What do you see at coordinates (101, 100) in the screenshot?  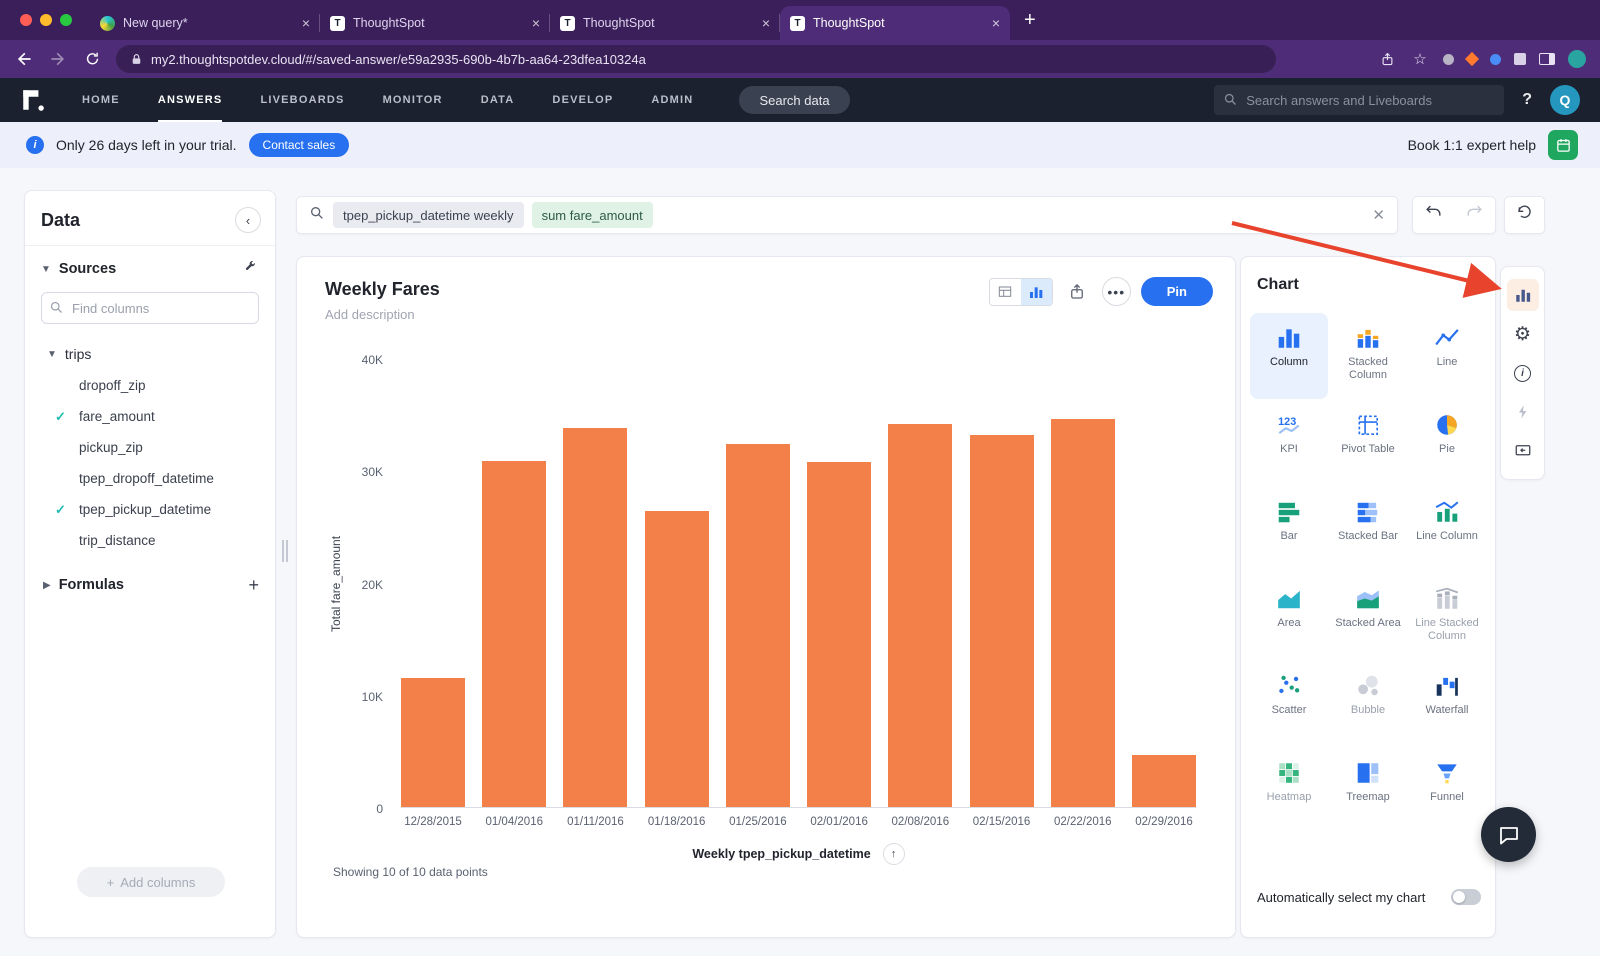 I see `nav-home: HOME` at bounding box center [101, 100].